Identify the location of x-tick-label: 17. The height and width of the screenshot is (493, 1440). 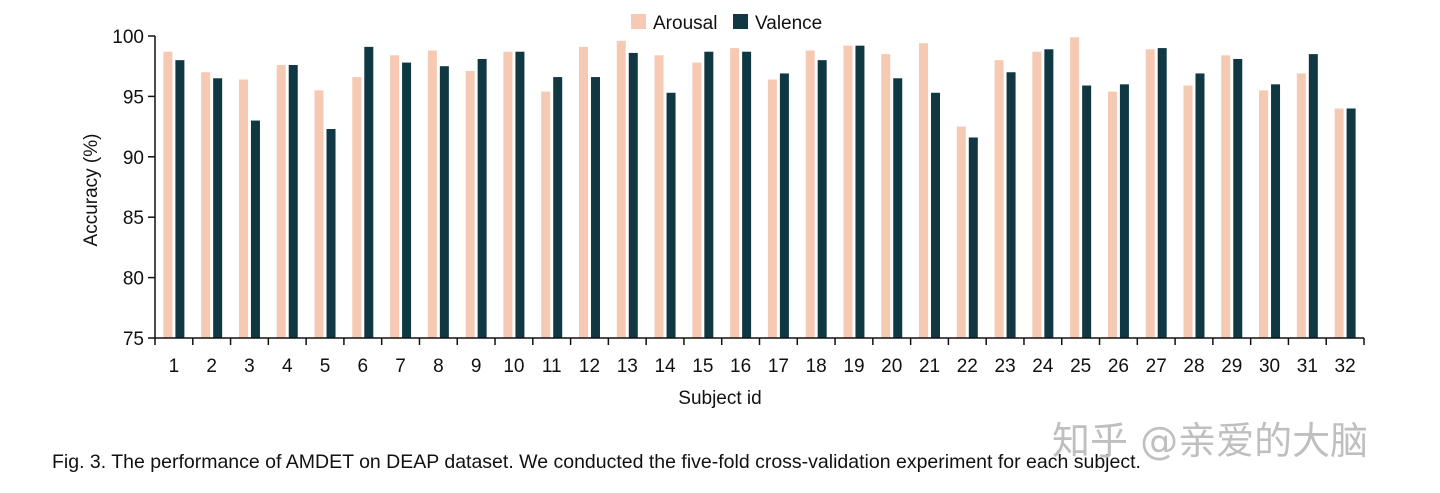
(778, 366).